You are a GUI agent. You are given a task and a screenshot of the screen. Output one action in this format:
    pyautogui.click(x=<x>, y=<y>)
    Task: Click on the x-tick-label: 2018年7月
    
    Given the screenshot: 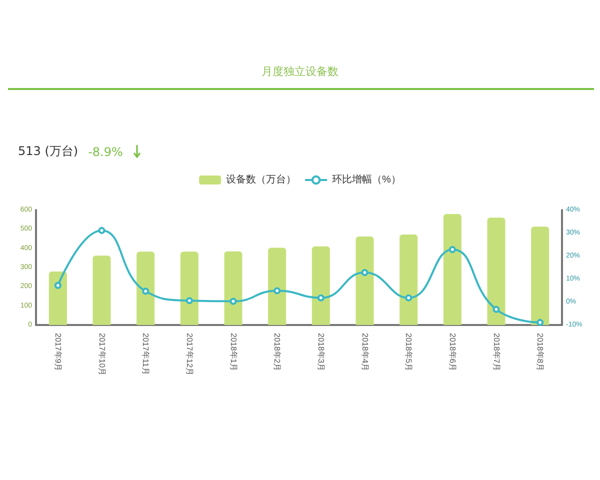 What is the action you would take?
    pyautogui.click(x=496, y=352)
    